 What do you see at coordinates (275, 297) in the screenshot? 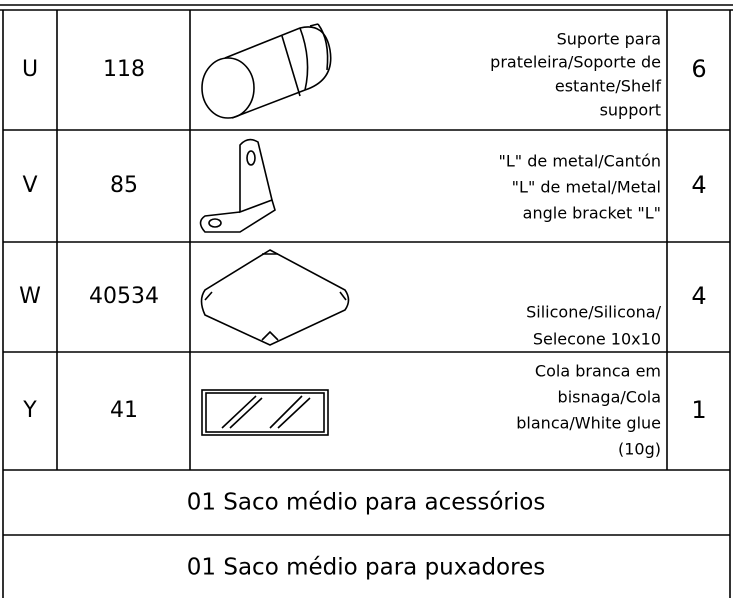
I see `silicone-drawing` at bounding box center [275, 297].